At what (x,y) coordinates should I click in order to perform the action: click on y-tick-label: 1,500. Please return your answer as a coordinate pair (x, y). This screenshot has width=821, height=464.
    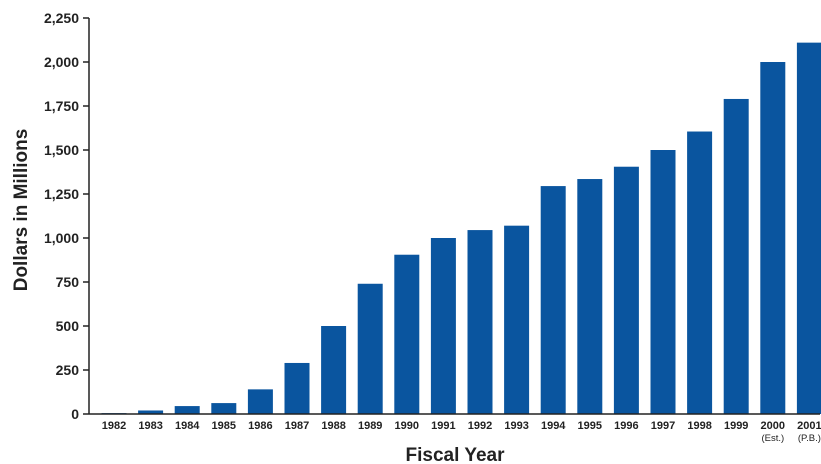
    Looking at the image, I should click on (61, 150).